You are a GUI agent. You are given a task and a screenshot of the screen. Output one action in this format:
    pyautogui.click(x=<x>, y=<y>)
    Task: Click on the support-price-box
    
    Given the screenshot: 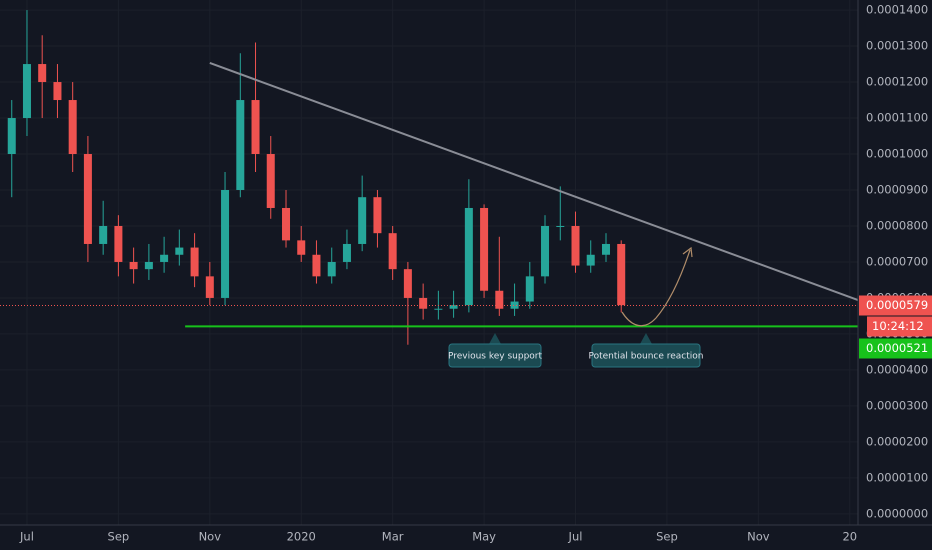 What is the action you would take?
    pyautogui.click(x=895, y=348)
    